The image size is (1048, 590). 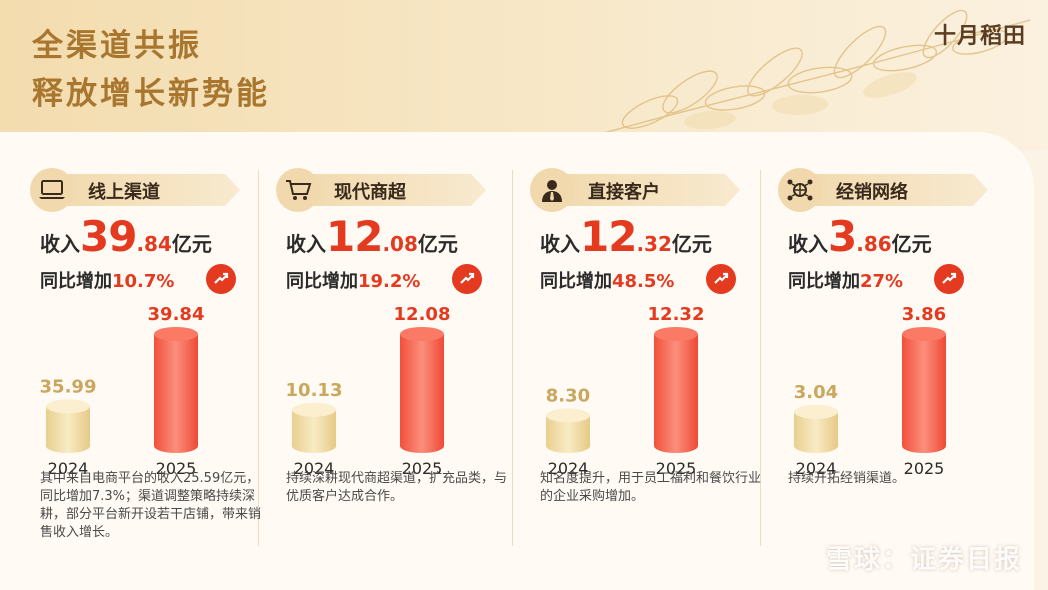 I want to click on value-label: 8.30, so click(x=568, y=395).